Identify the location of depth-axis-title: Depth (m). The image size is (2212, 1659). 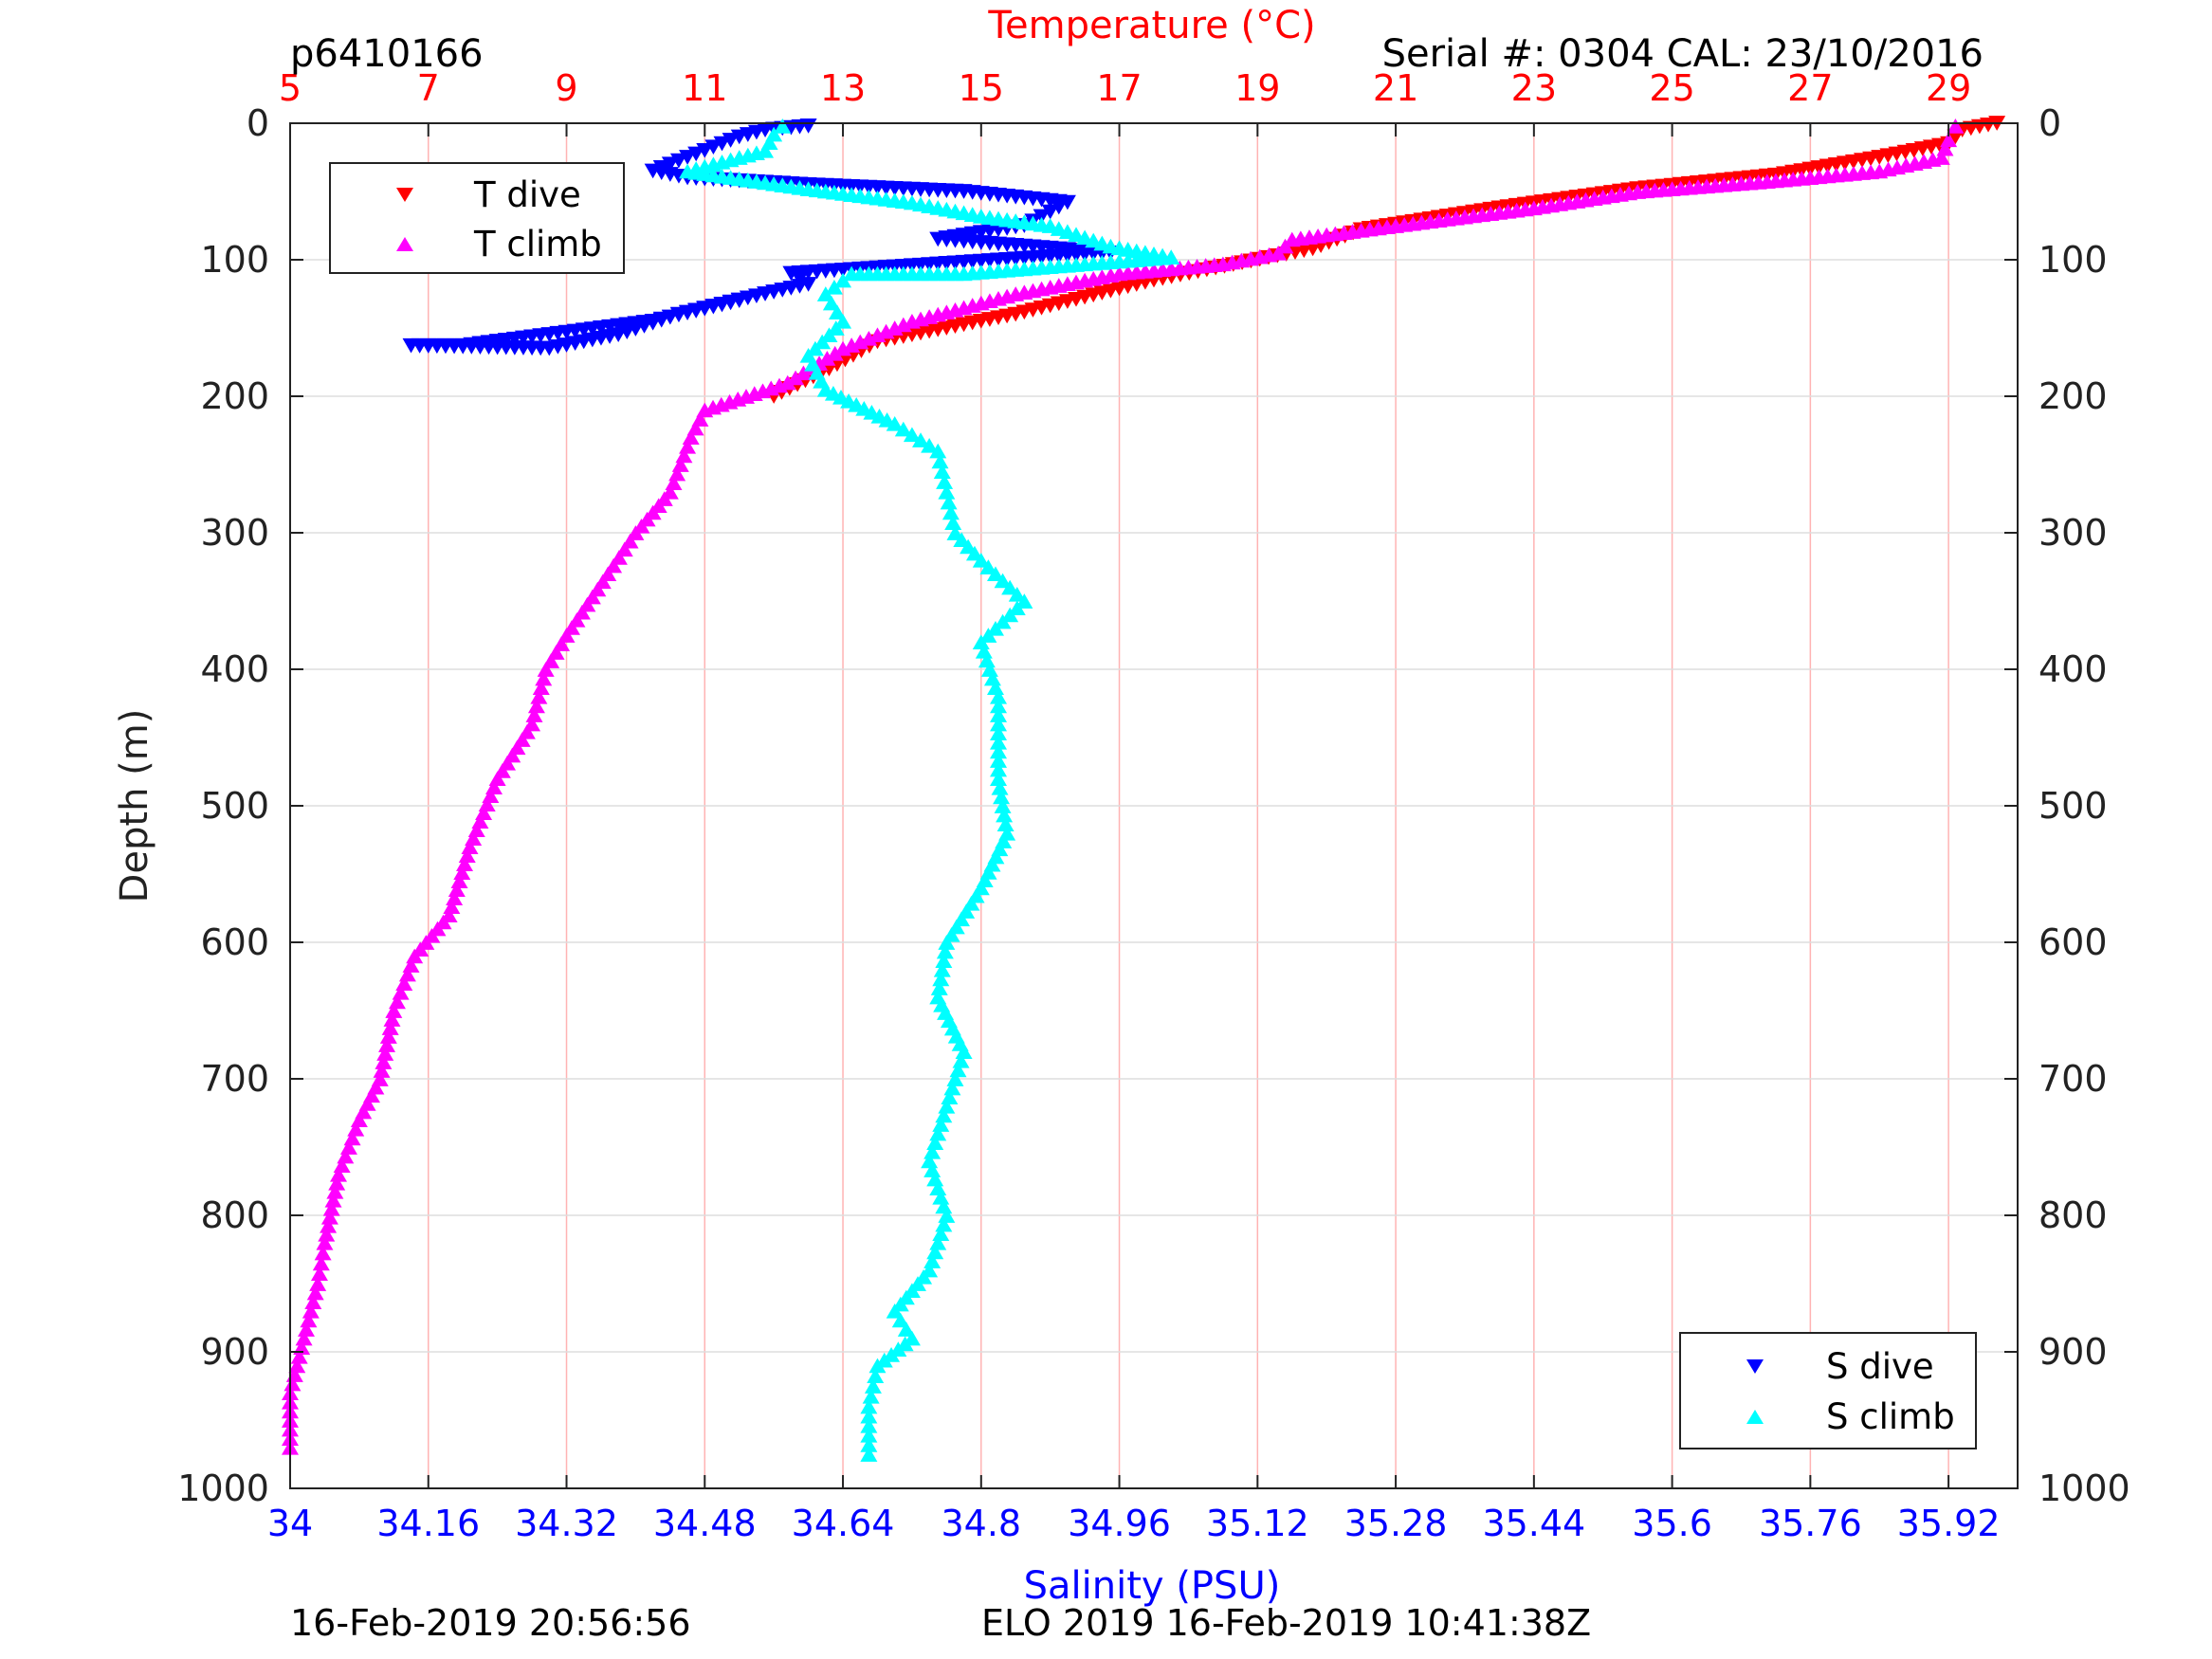
(134, 806).